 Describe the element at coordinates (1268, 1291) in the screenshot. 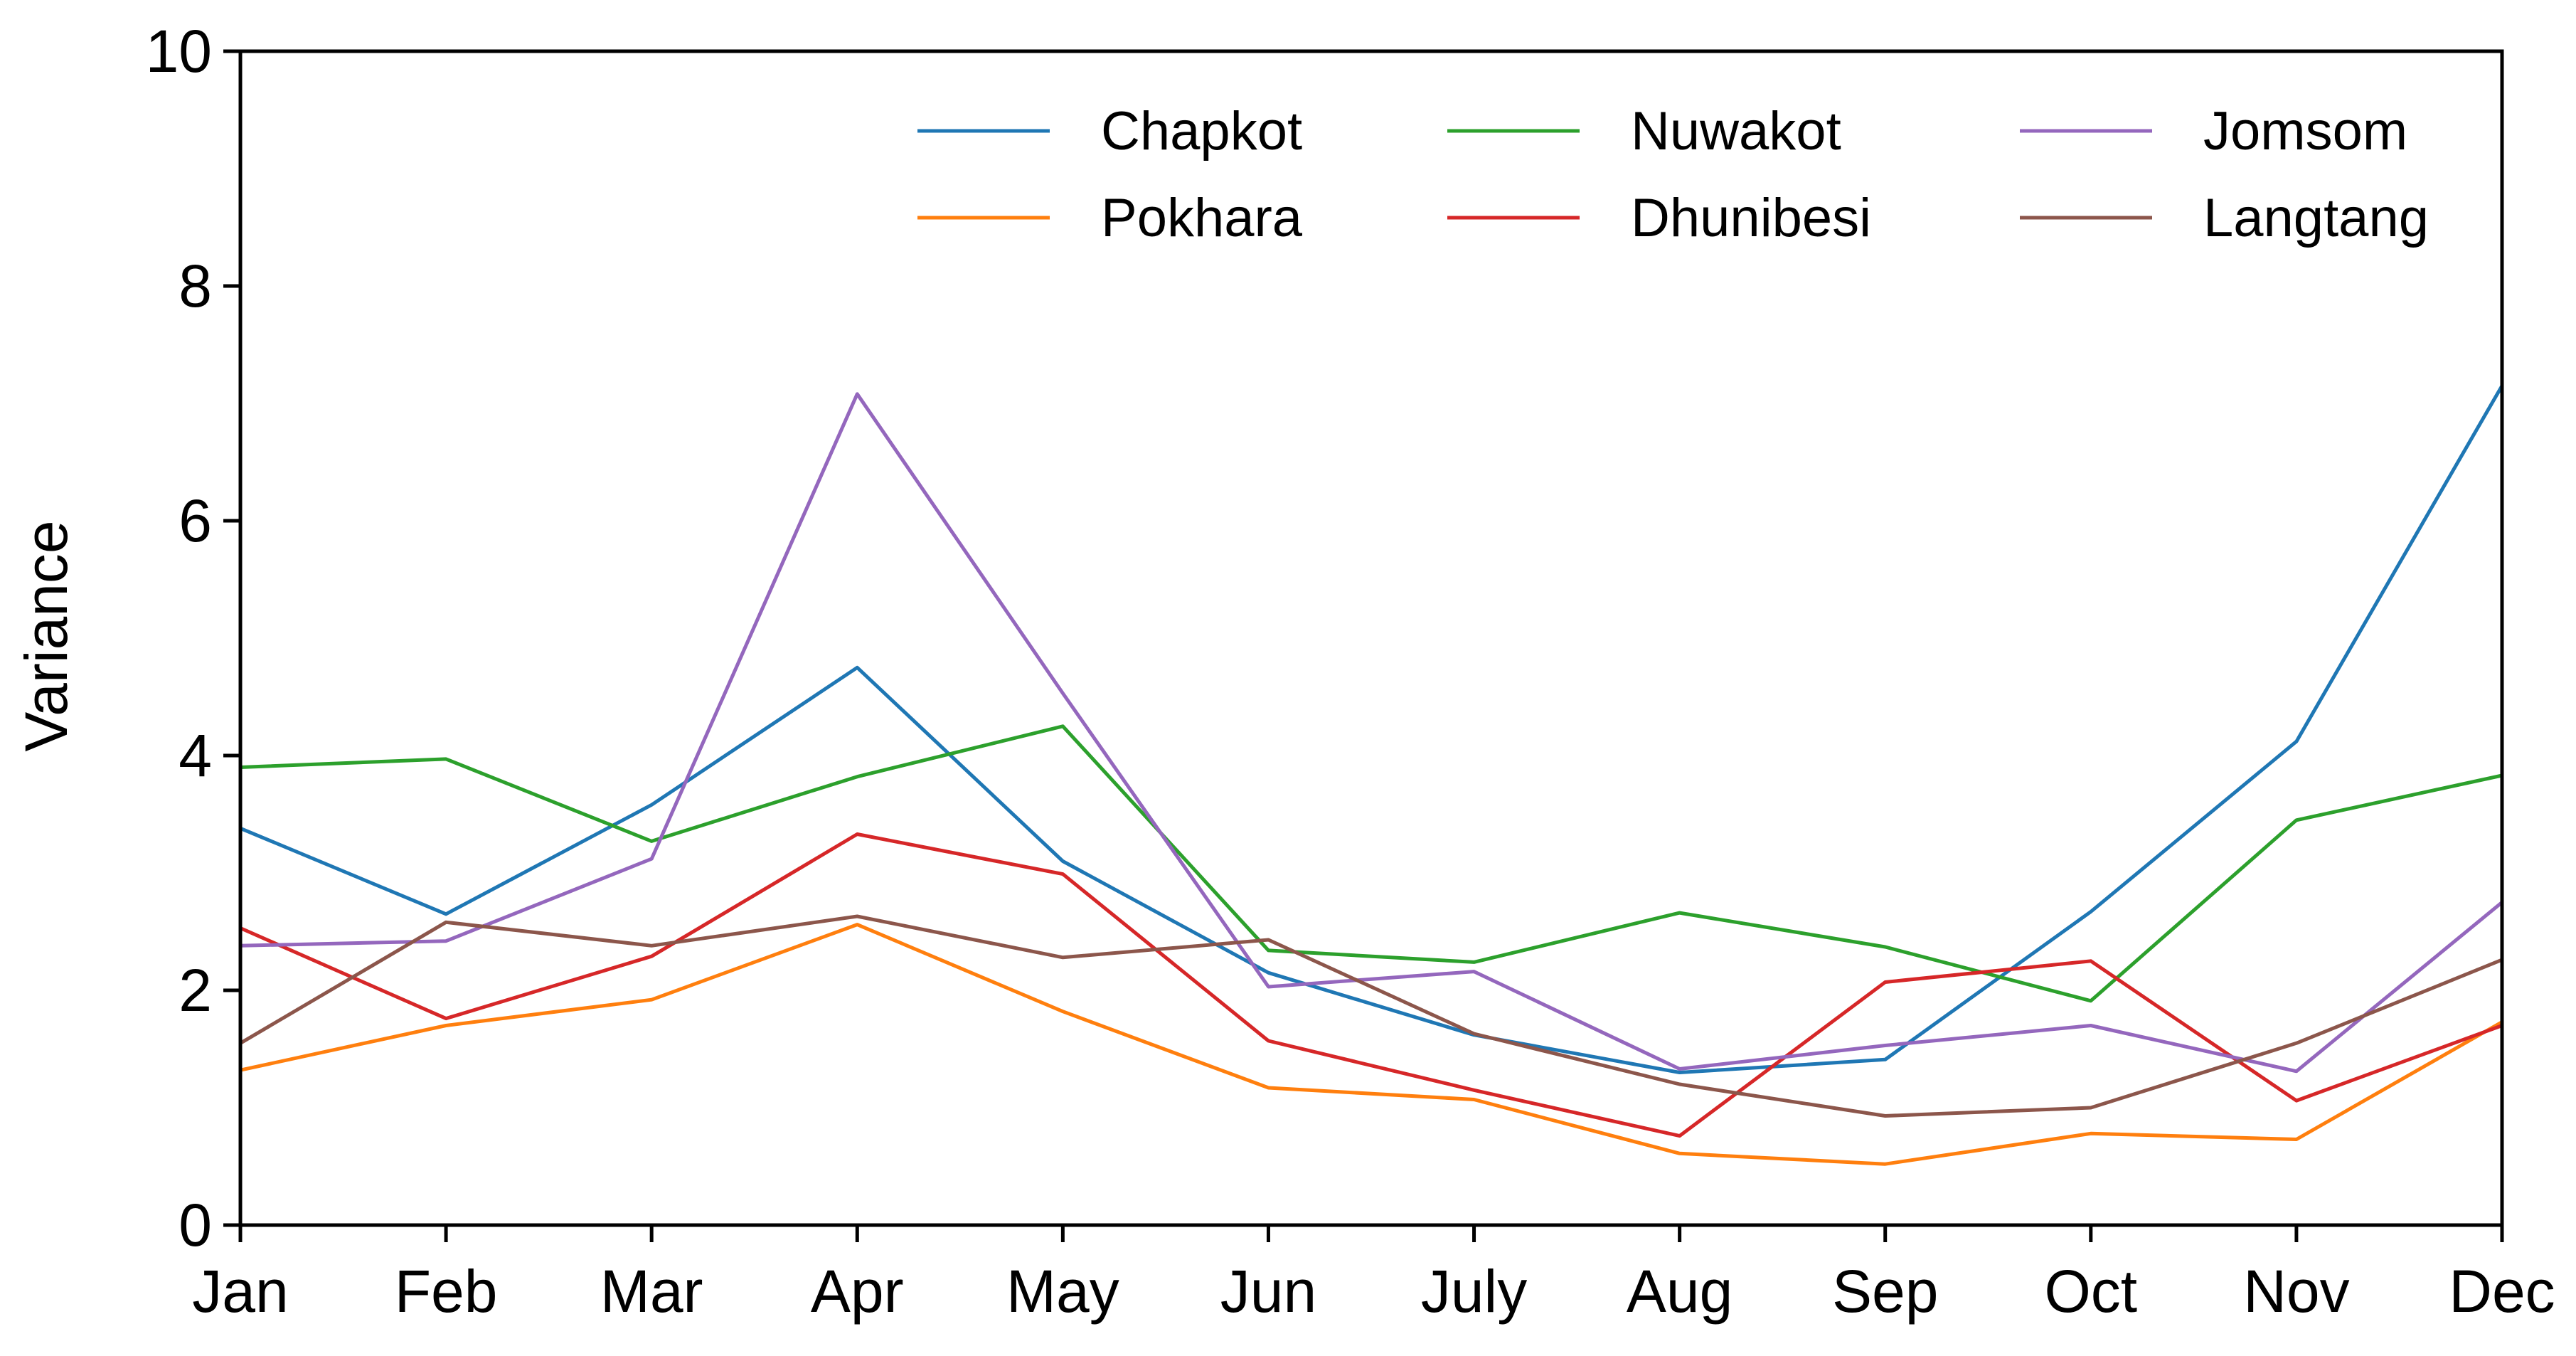

I see `x-tick-label: Jun` at that location.